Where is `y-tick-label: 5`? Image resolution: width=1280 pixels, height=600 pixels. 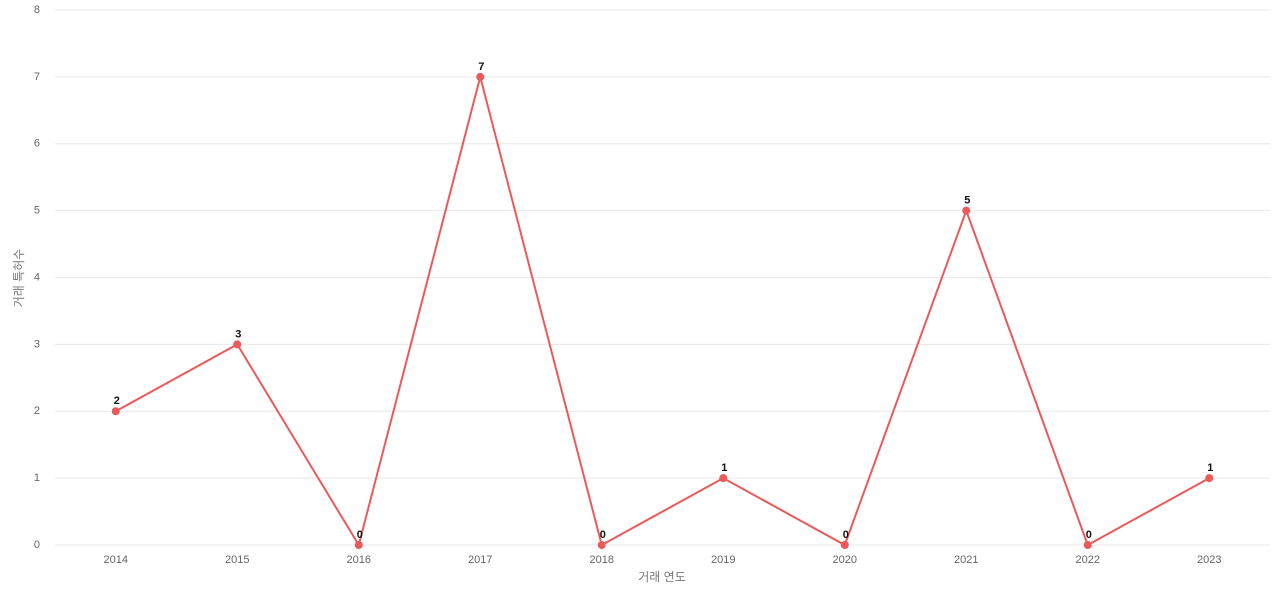 y-tick-label: 5 is located at coordinates (37, 211).